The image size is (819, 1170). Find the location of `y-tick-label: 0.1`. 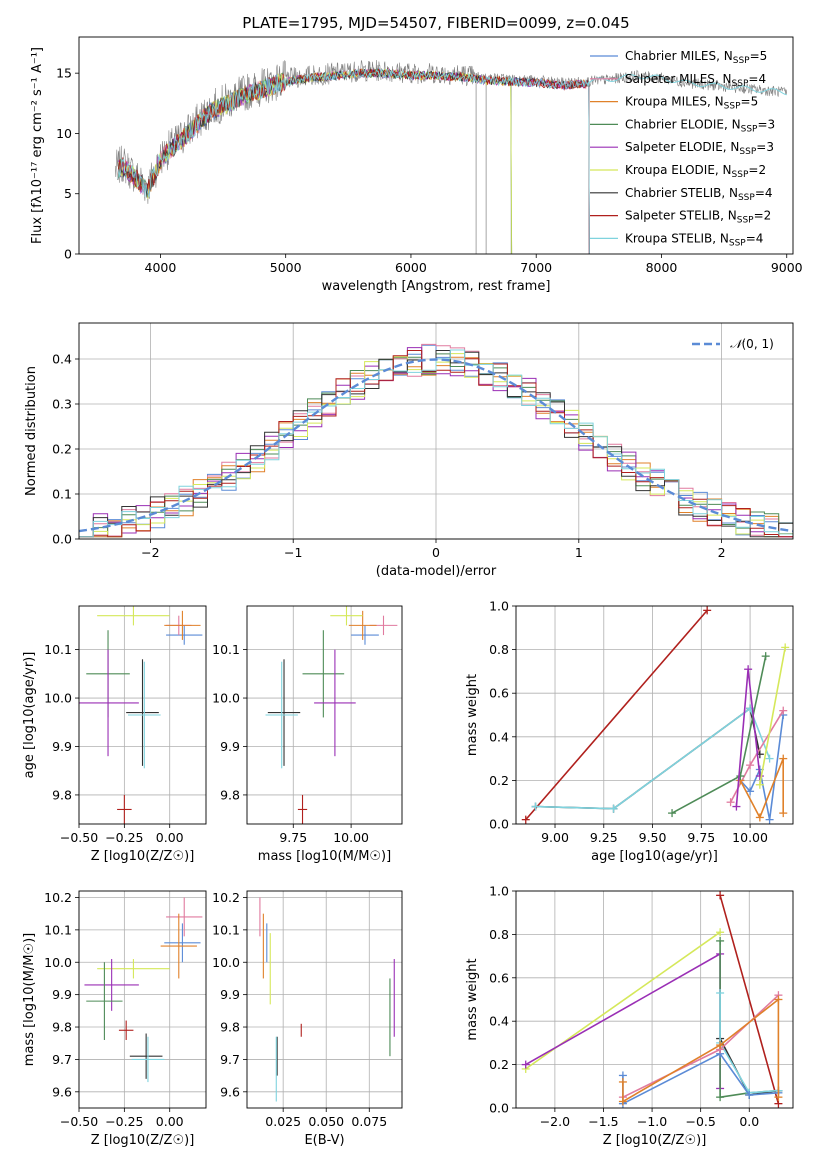

y-tick-label: 0.1 is located at coordinates (62, 494).